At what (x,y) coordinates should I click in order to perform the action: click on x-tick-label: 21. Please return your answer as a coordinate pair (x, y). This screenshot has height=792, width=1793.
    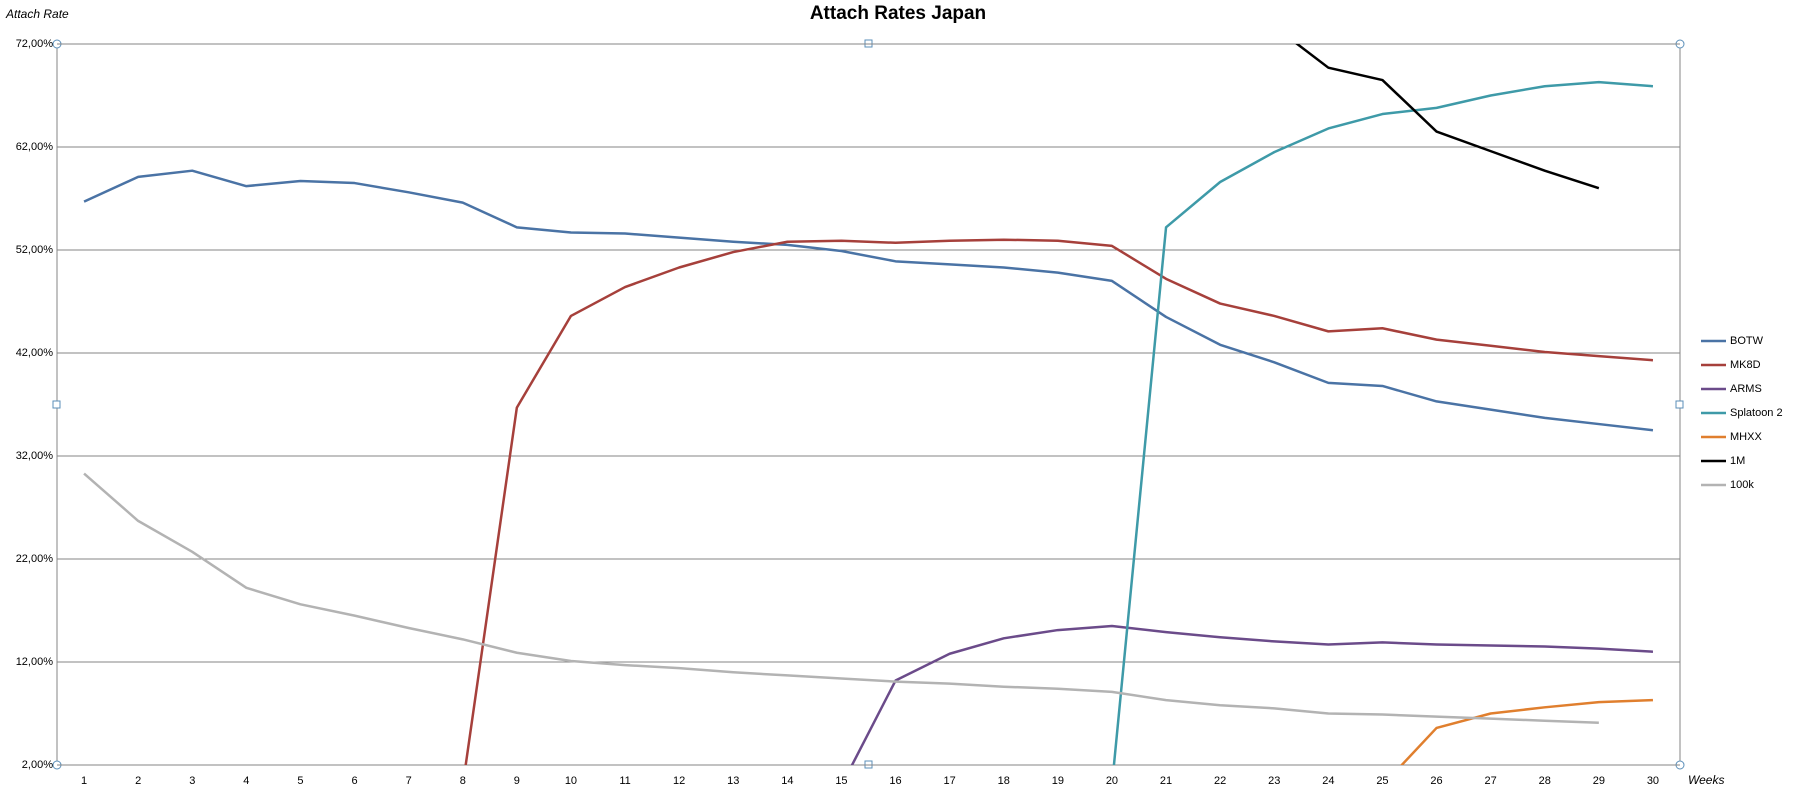
    Looking at the image, I should click on (1166, 781).